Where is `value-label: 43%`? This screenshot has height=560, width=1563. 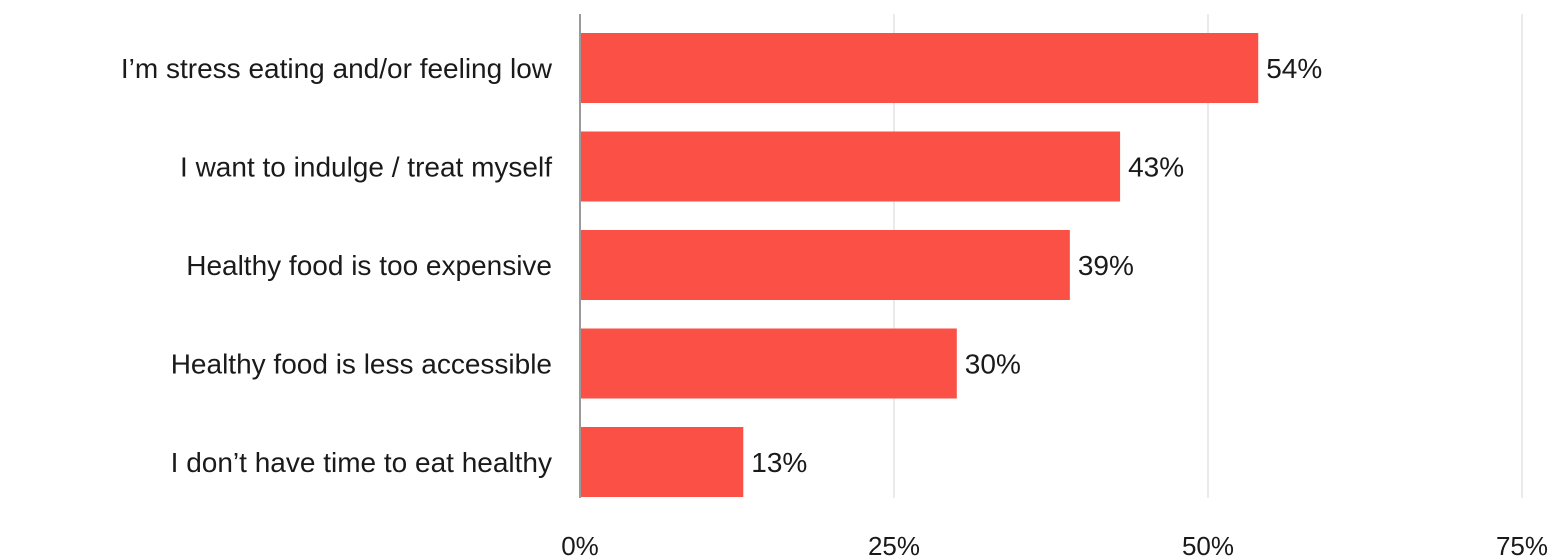 value-label: 43% is located at coordinates (1156, 167).